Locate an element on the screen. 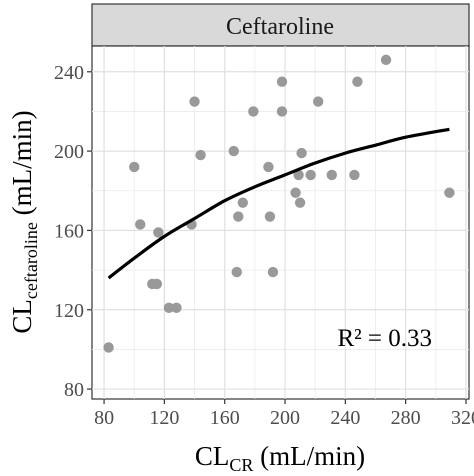 This screenshot has height=476, width=474. x-tick-label: 240 is located at coordinates (345, 418).